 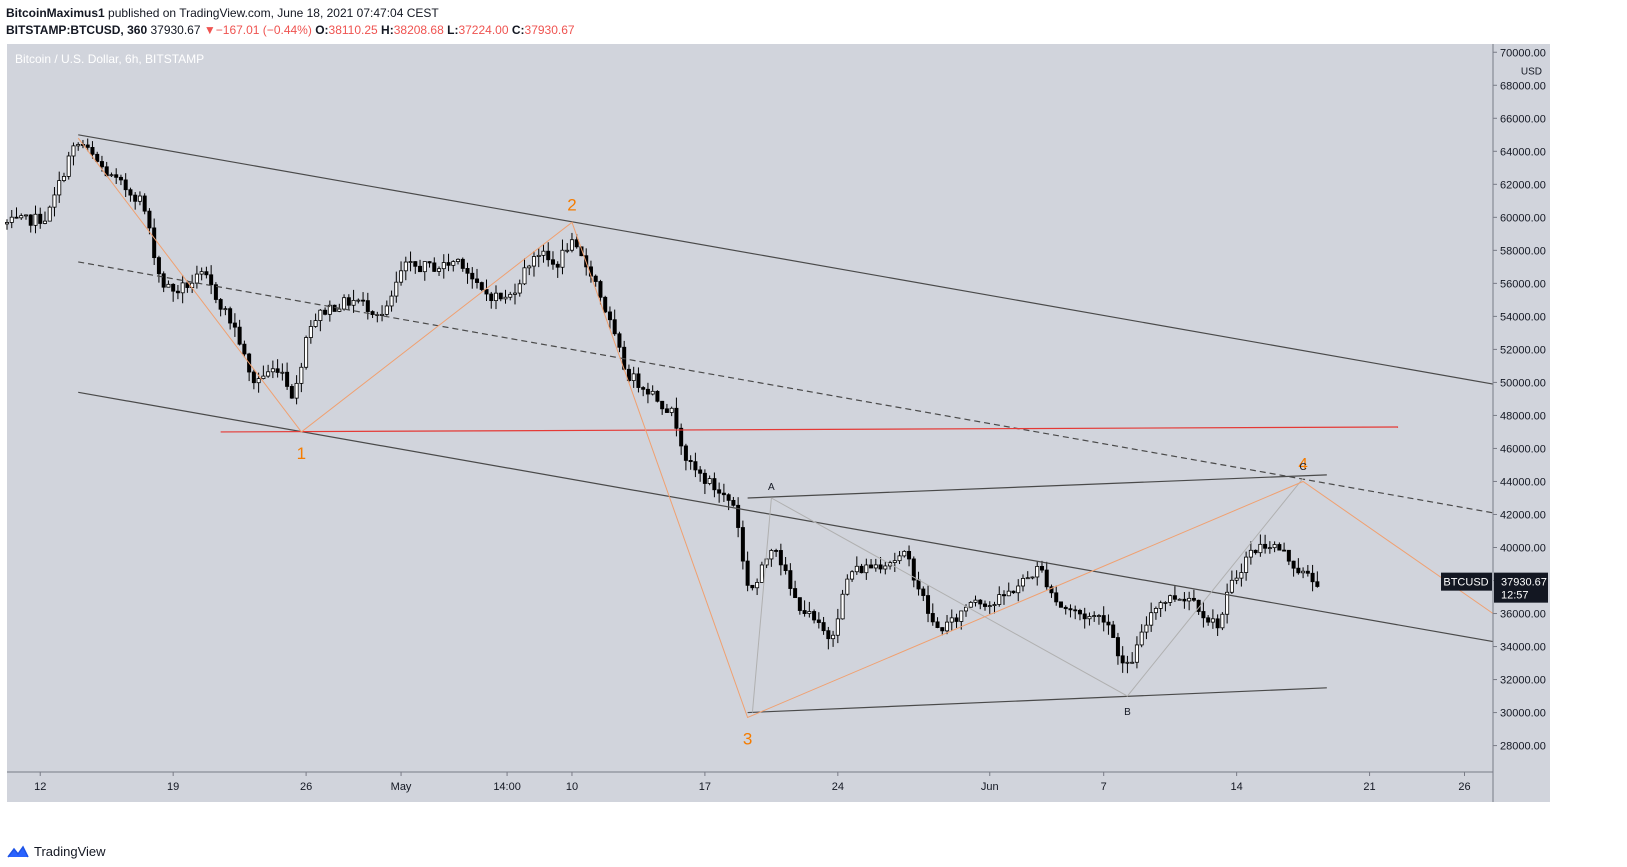 What do you see at coordinates (70, 851) in the screenshot?
I see `tradingview-brand: TradingView` at bounding box center [70, 851].